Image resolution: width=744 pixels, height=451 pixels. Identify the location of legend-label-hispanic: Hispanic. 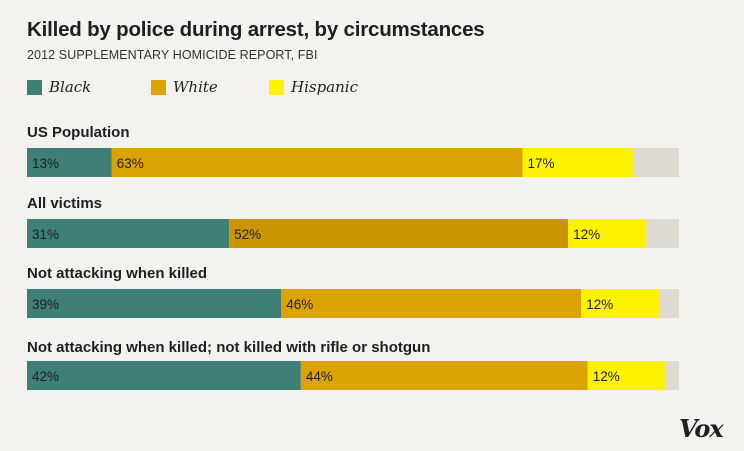
(324, 87).